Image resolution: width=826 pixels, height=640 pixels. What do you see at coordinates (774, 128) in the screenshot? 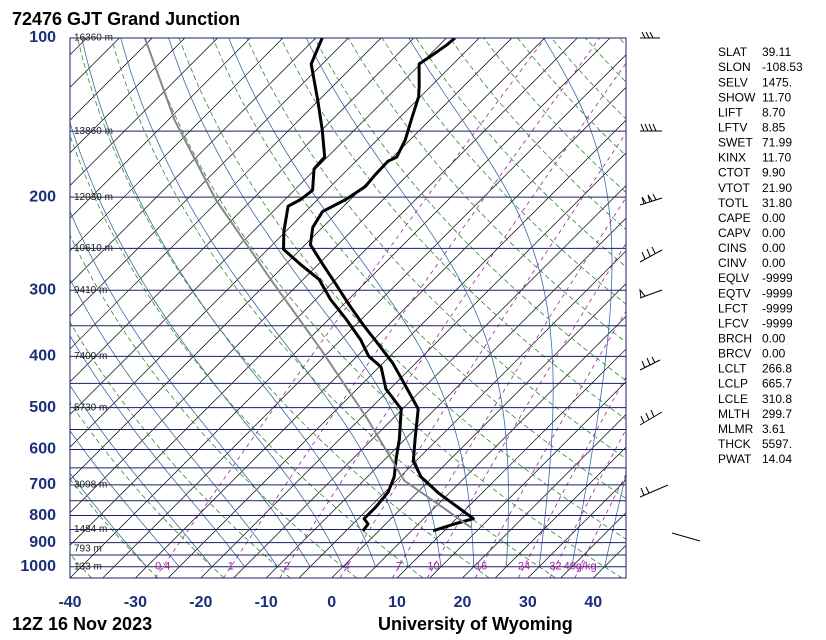
I see `param-value: 8.85` at bounding box center [774, 128].